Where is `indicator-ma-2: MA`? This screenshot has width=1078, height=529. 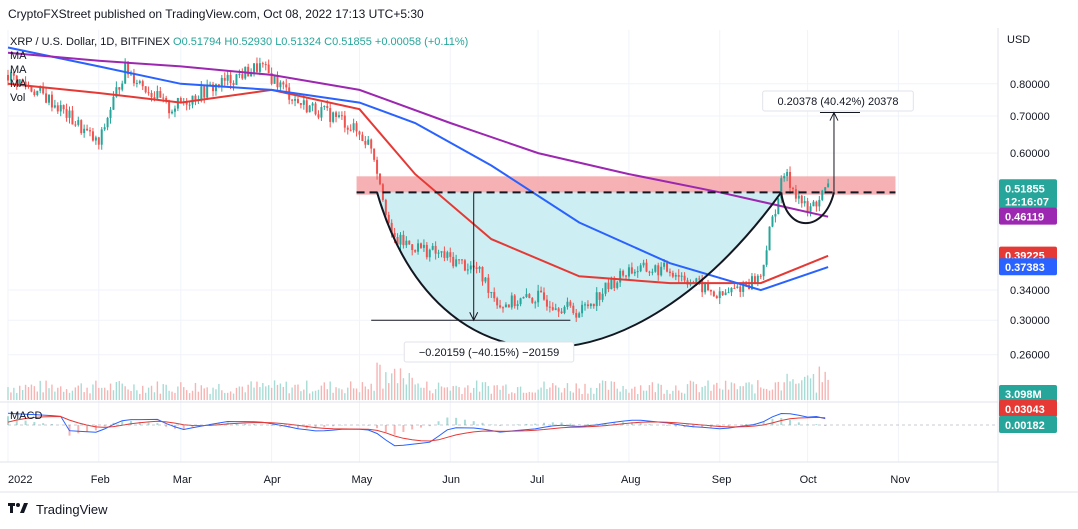 indicator-ma-2: MA is located at coordinates (18, 70).